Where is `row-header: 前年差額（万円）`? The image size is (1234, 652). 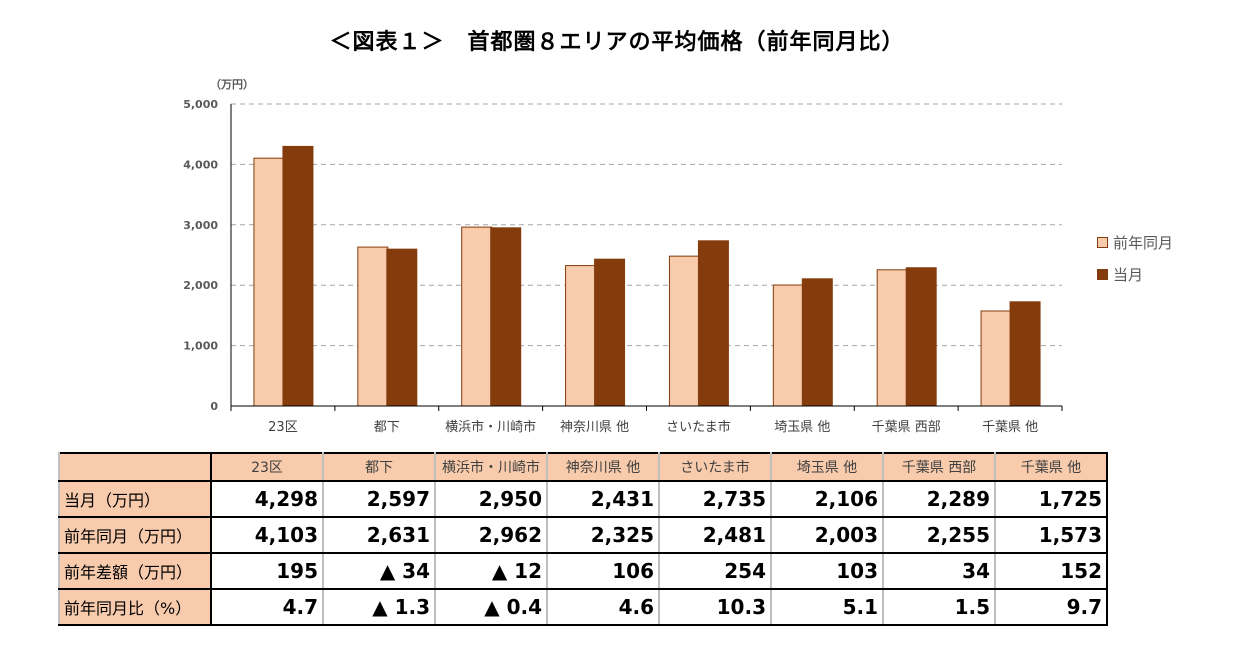 row-header: 前年差額（万円） is located at coordinates (135, 571).